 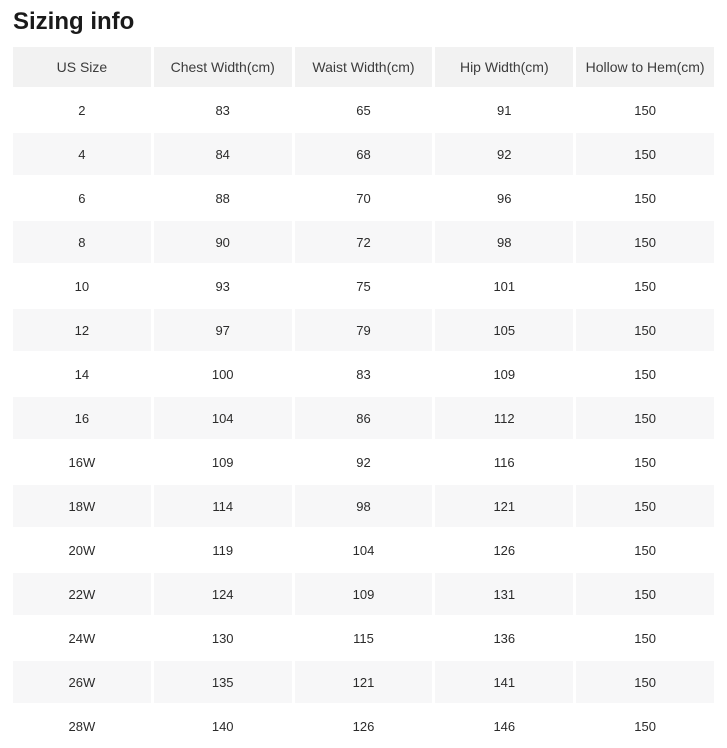 What do you see at coordinates (504, 726) in the screenshot?
I see `table-cell: 146` at bounding box center [504, 726].